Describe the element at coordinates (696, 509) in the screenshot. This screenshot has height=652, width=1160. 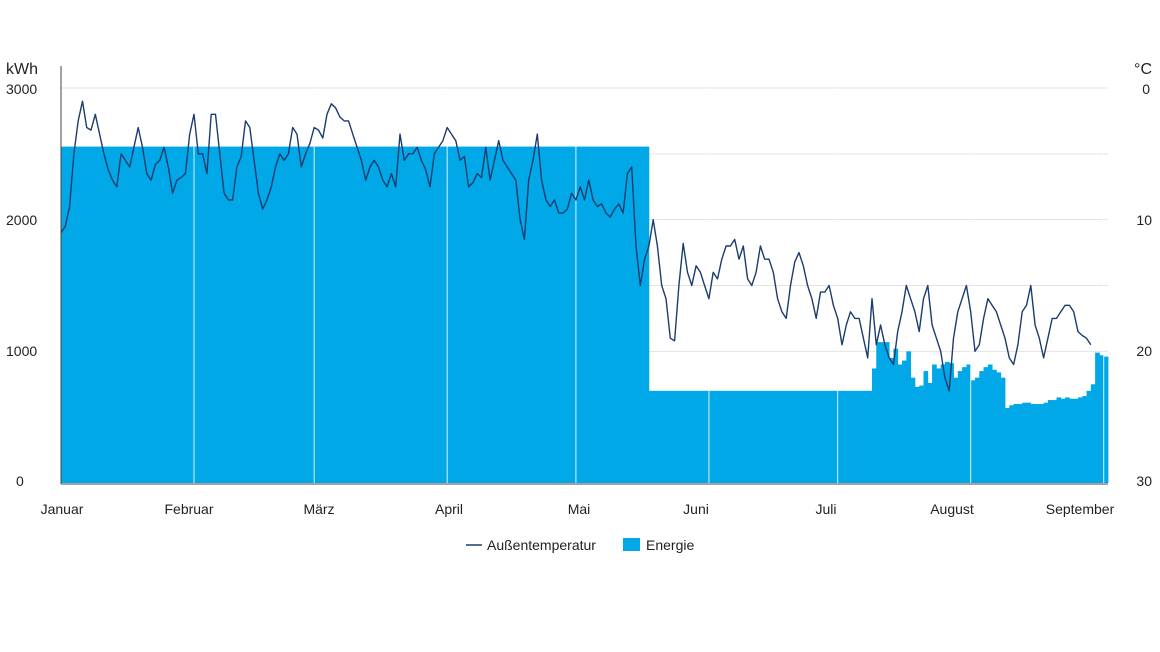
I see `month-label-juni: Juni` at that location.